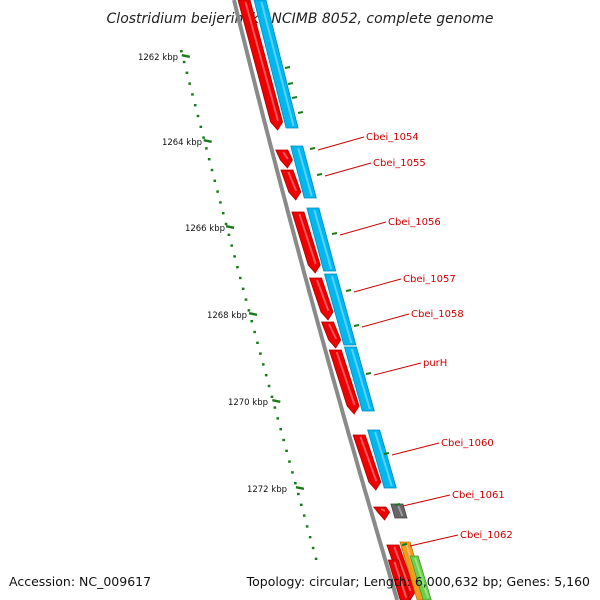  I want to click on gene-label-cbei-1058: Cbei_1058, so click(437, 314).